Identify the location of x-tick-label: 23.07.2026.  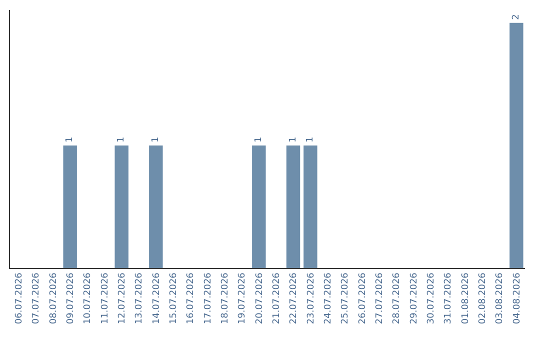
(311, 298).